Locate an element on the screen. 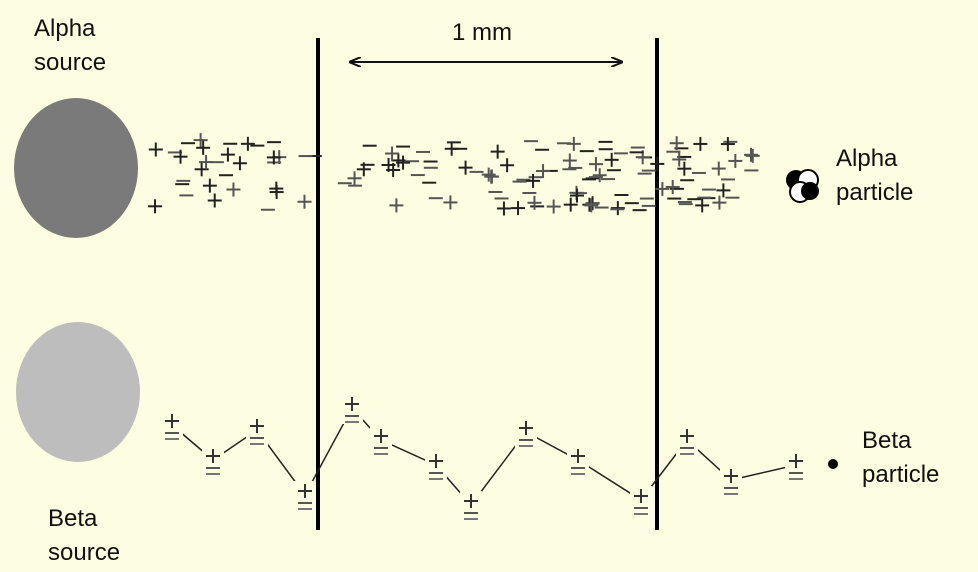  alpha-particle-label: Alpha particle is located at coordinates (875, 175).